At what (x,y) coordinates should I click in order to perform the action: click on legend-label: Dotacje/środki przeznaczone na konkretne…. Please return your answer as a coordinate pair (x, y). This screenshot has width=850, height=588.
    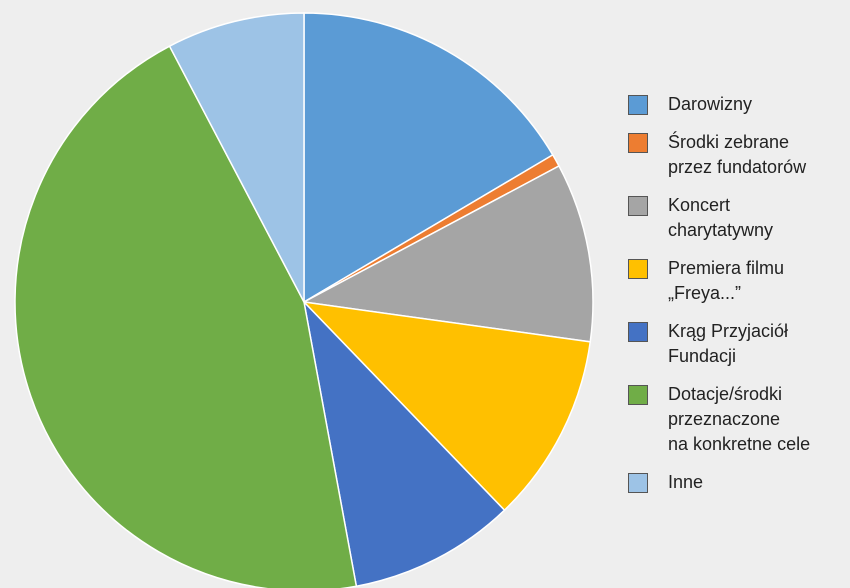
    Looking at the image, I should click on (739, 419).